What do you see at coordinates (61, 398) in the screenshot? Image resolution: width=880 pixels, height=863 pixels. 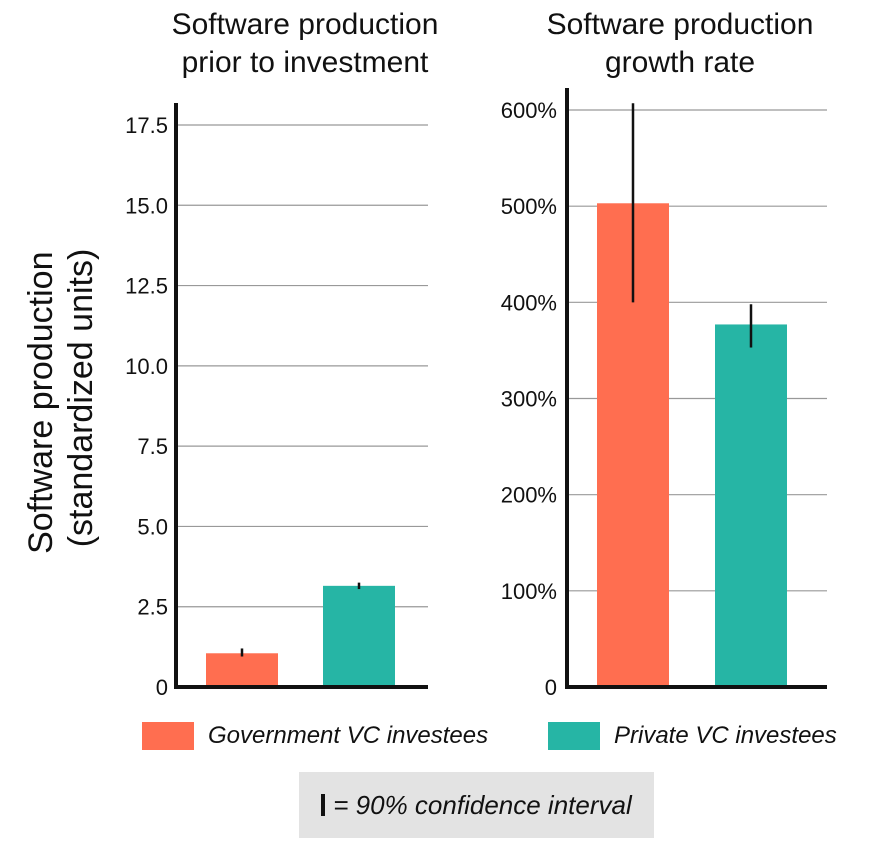 I see `y-axis-label: Software production (standardized units)` at bounding box center [61, 398].